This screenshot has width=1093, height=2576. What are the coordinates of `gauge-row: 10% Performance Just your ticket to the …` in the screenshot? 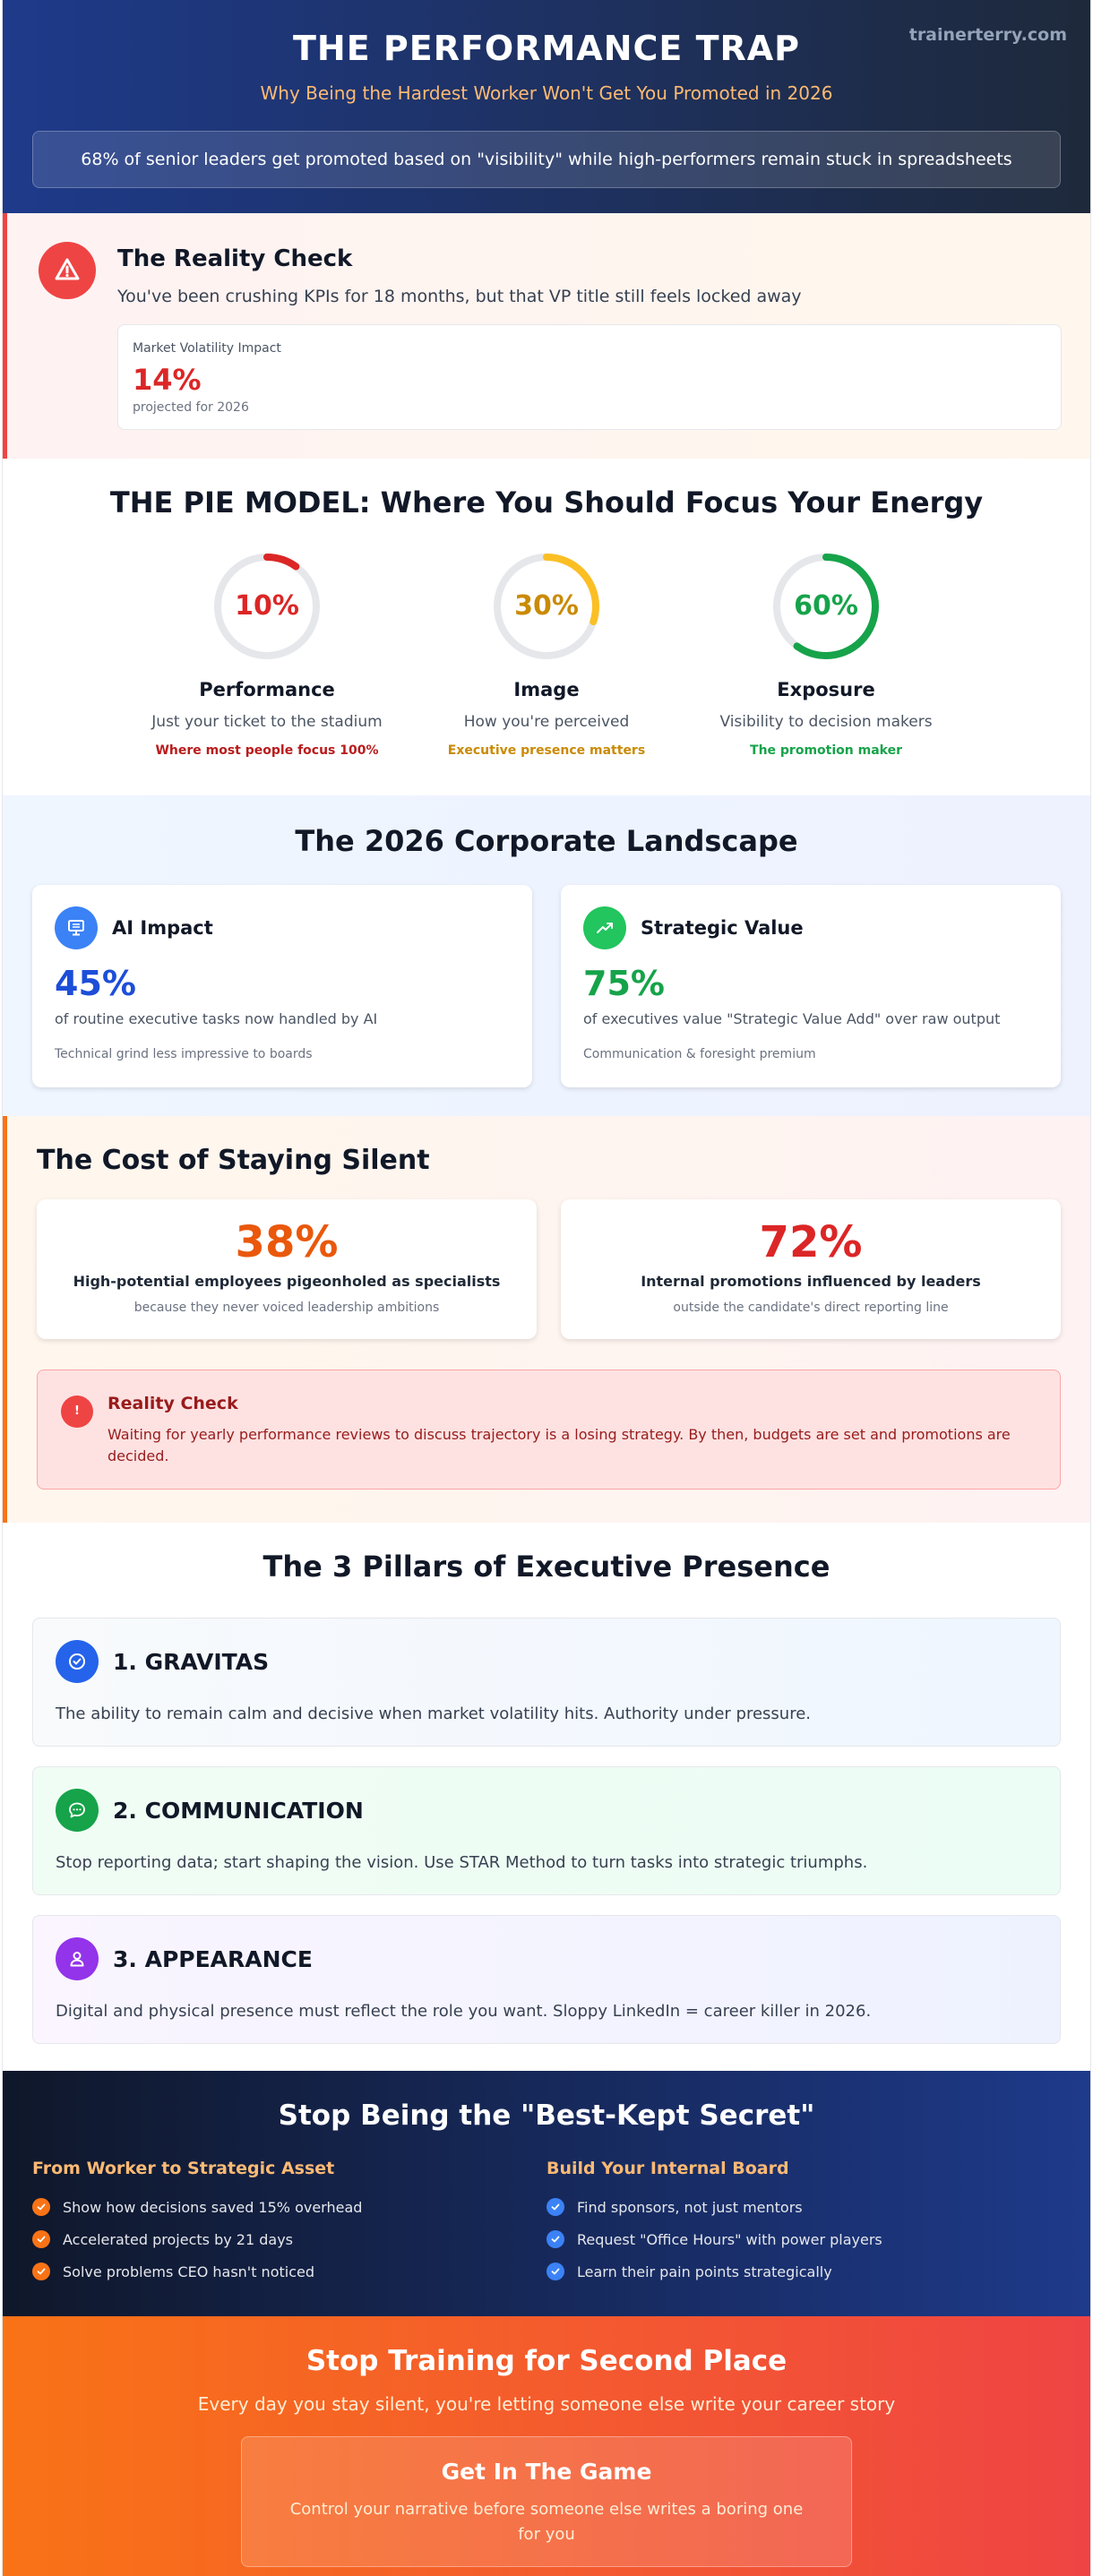 It's located at (546, 655).